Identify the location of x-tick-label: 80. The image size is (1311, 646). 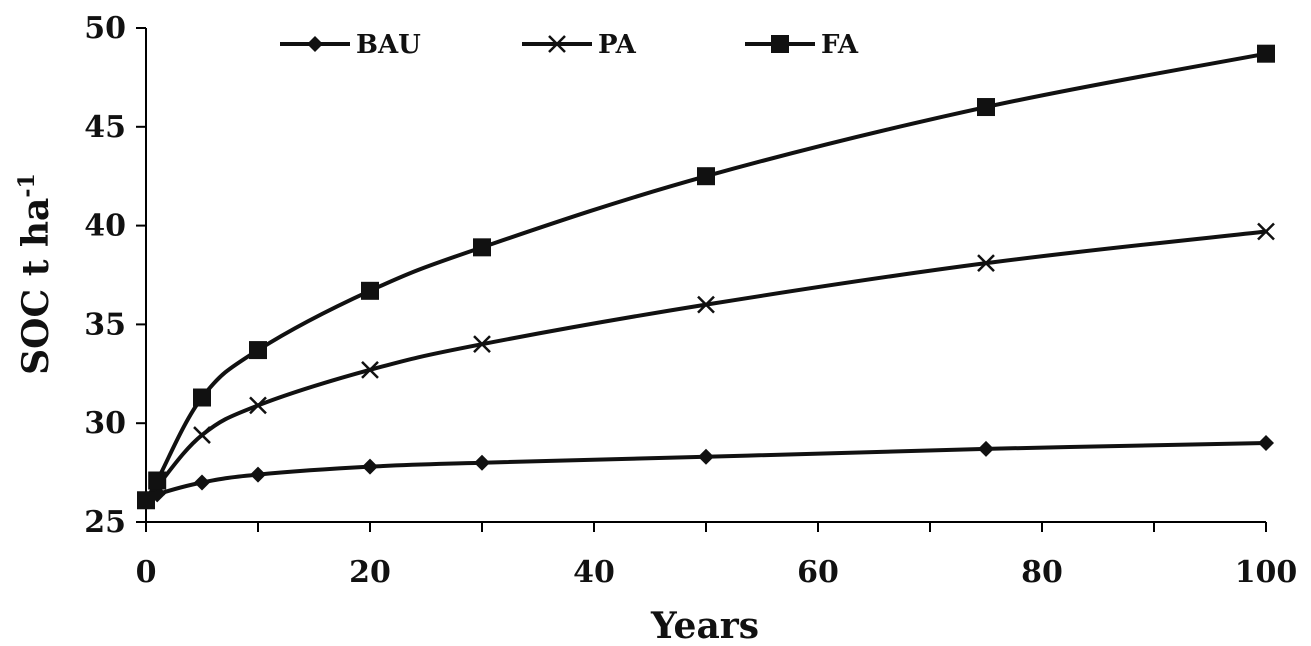
(1042, 572).